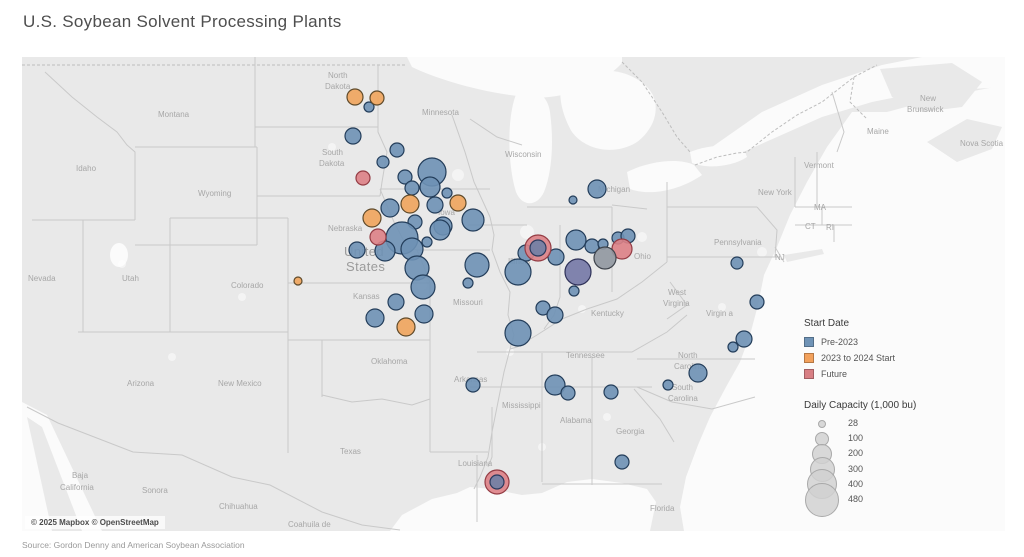  I want to click on state-label: MA, so click(820, 207).